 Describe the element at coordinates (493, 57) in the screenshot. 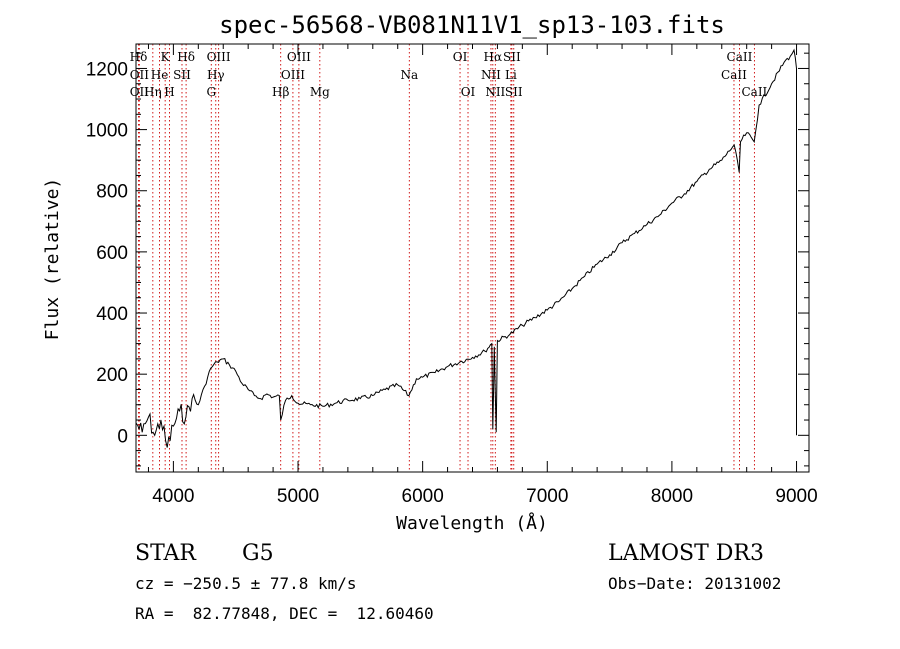

I see `line-marker-label: Hα` at that location.